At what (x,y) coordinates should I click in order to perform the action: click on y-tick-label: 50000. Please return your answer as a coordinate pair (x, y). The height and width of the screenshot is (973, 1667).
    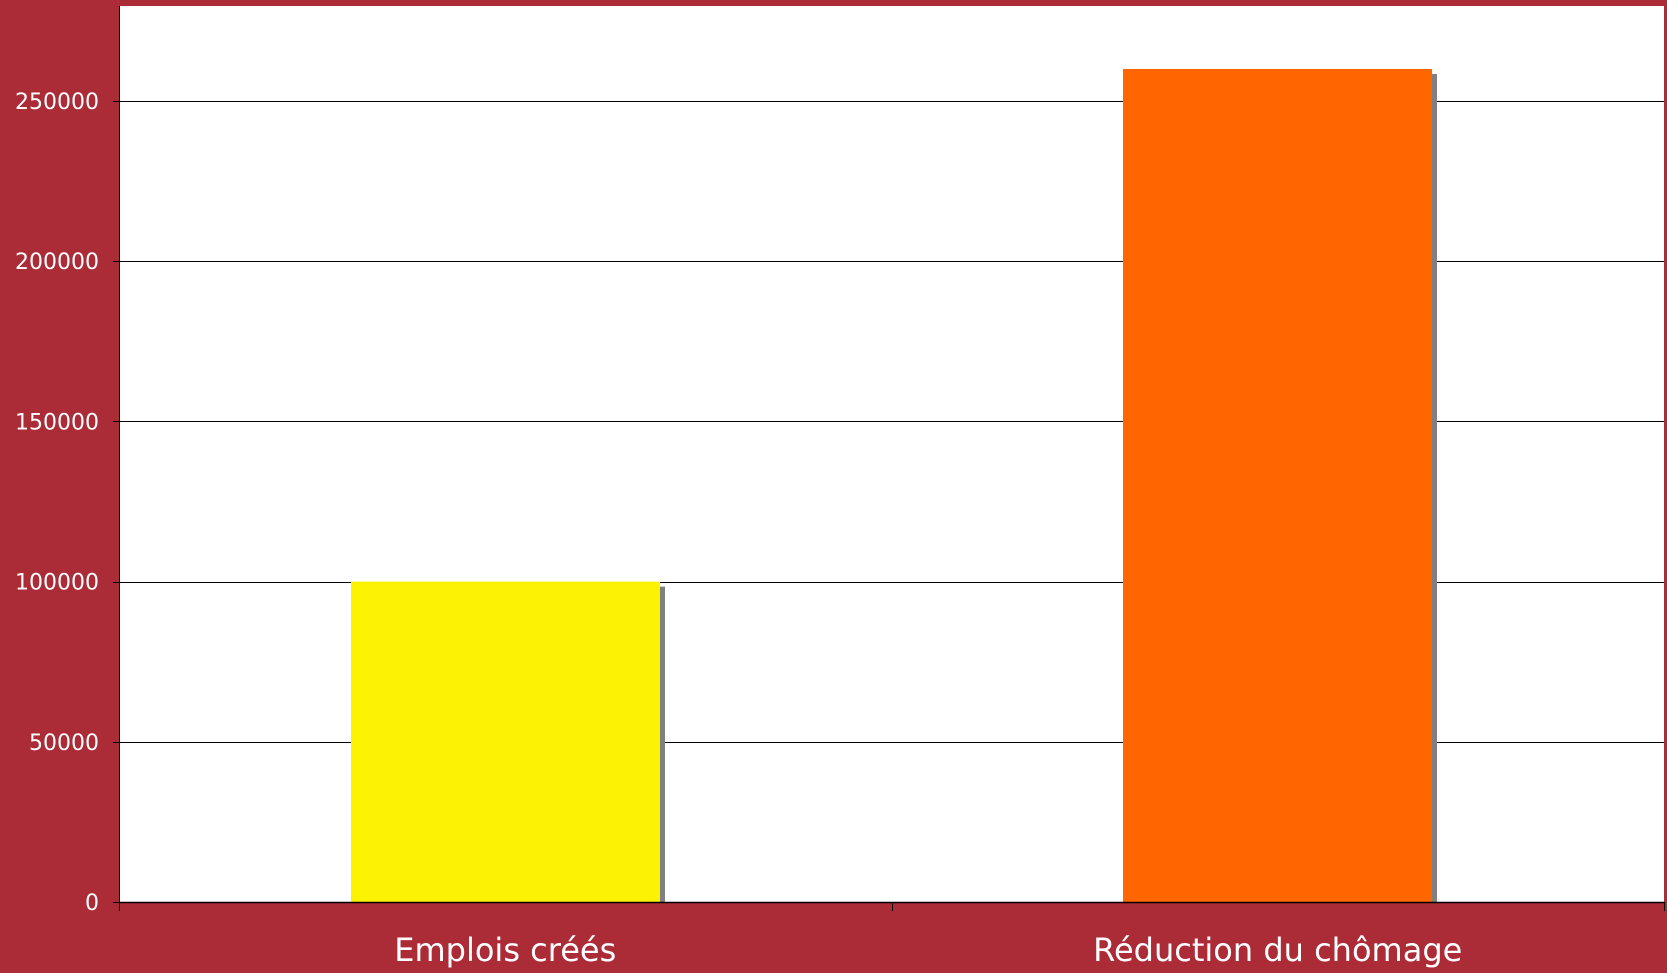
    Looking at the image, I should click on (64, 743).